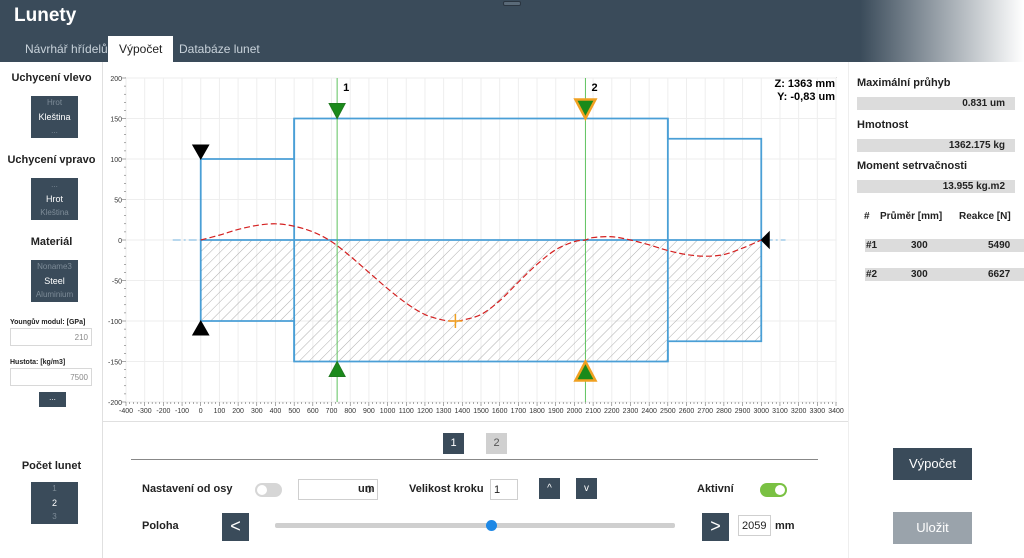 This screenshot has width=1024, height=558. What do you see at coordinates (51, 337) in the screenshot?
I see `young-modulus-input: 210` at bounding box center [51, 337].